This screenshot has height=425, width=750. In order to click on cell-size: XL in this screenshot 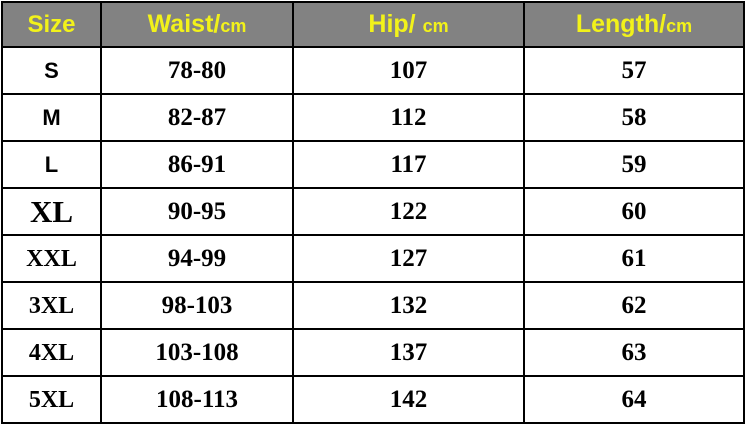, I will do `click(51, 211)`.